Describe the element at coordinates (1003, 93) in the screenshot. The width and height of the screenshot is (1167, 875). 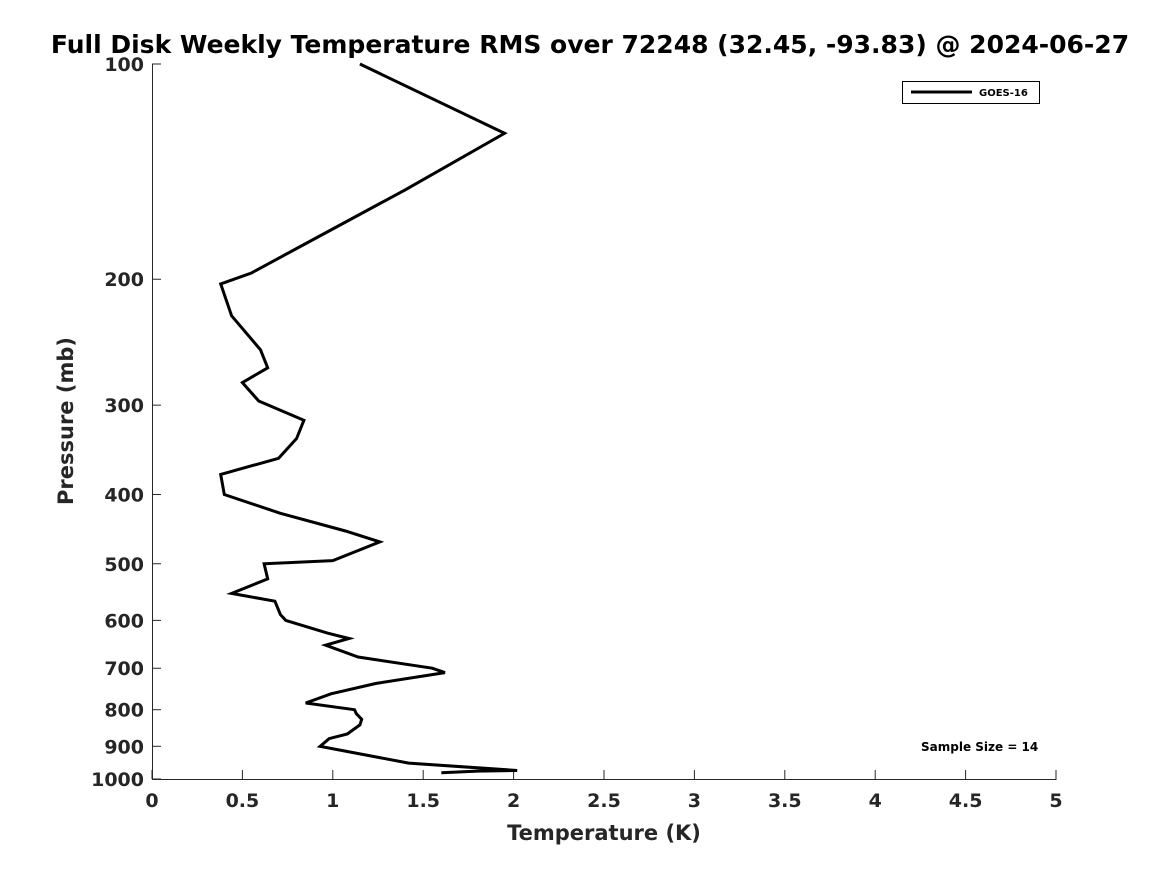
I see `legend-label-goes-16: GOES-16` at that location.